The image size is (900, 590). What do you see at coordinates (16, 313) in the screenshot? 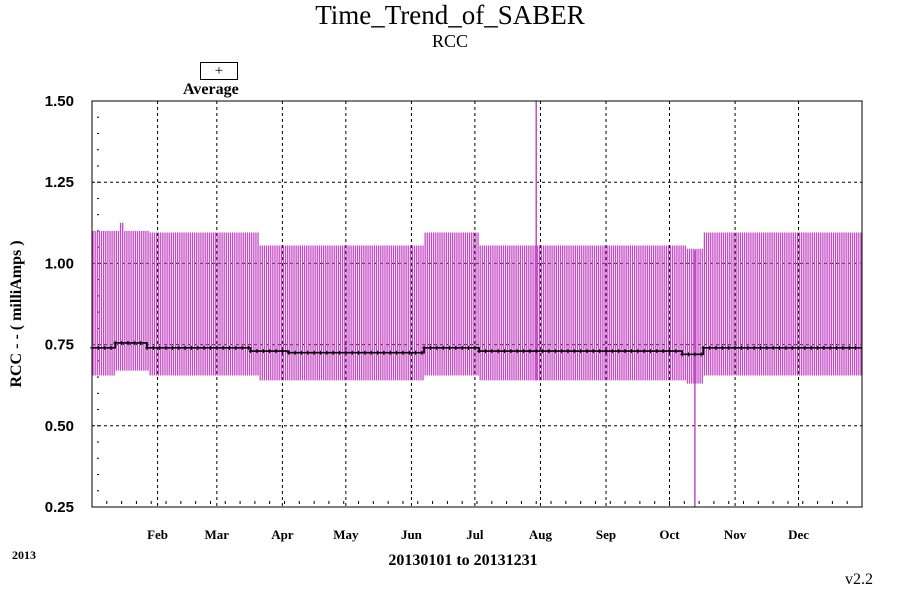
I see `y-axis-title: RCC - - ( milliAmps )` at bounding box center [16, 313].